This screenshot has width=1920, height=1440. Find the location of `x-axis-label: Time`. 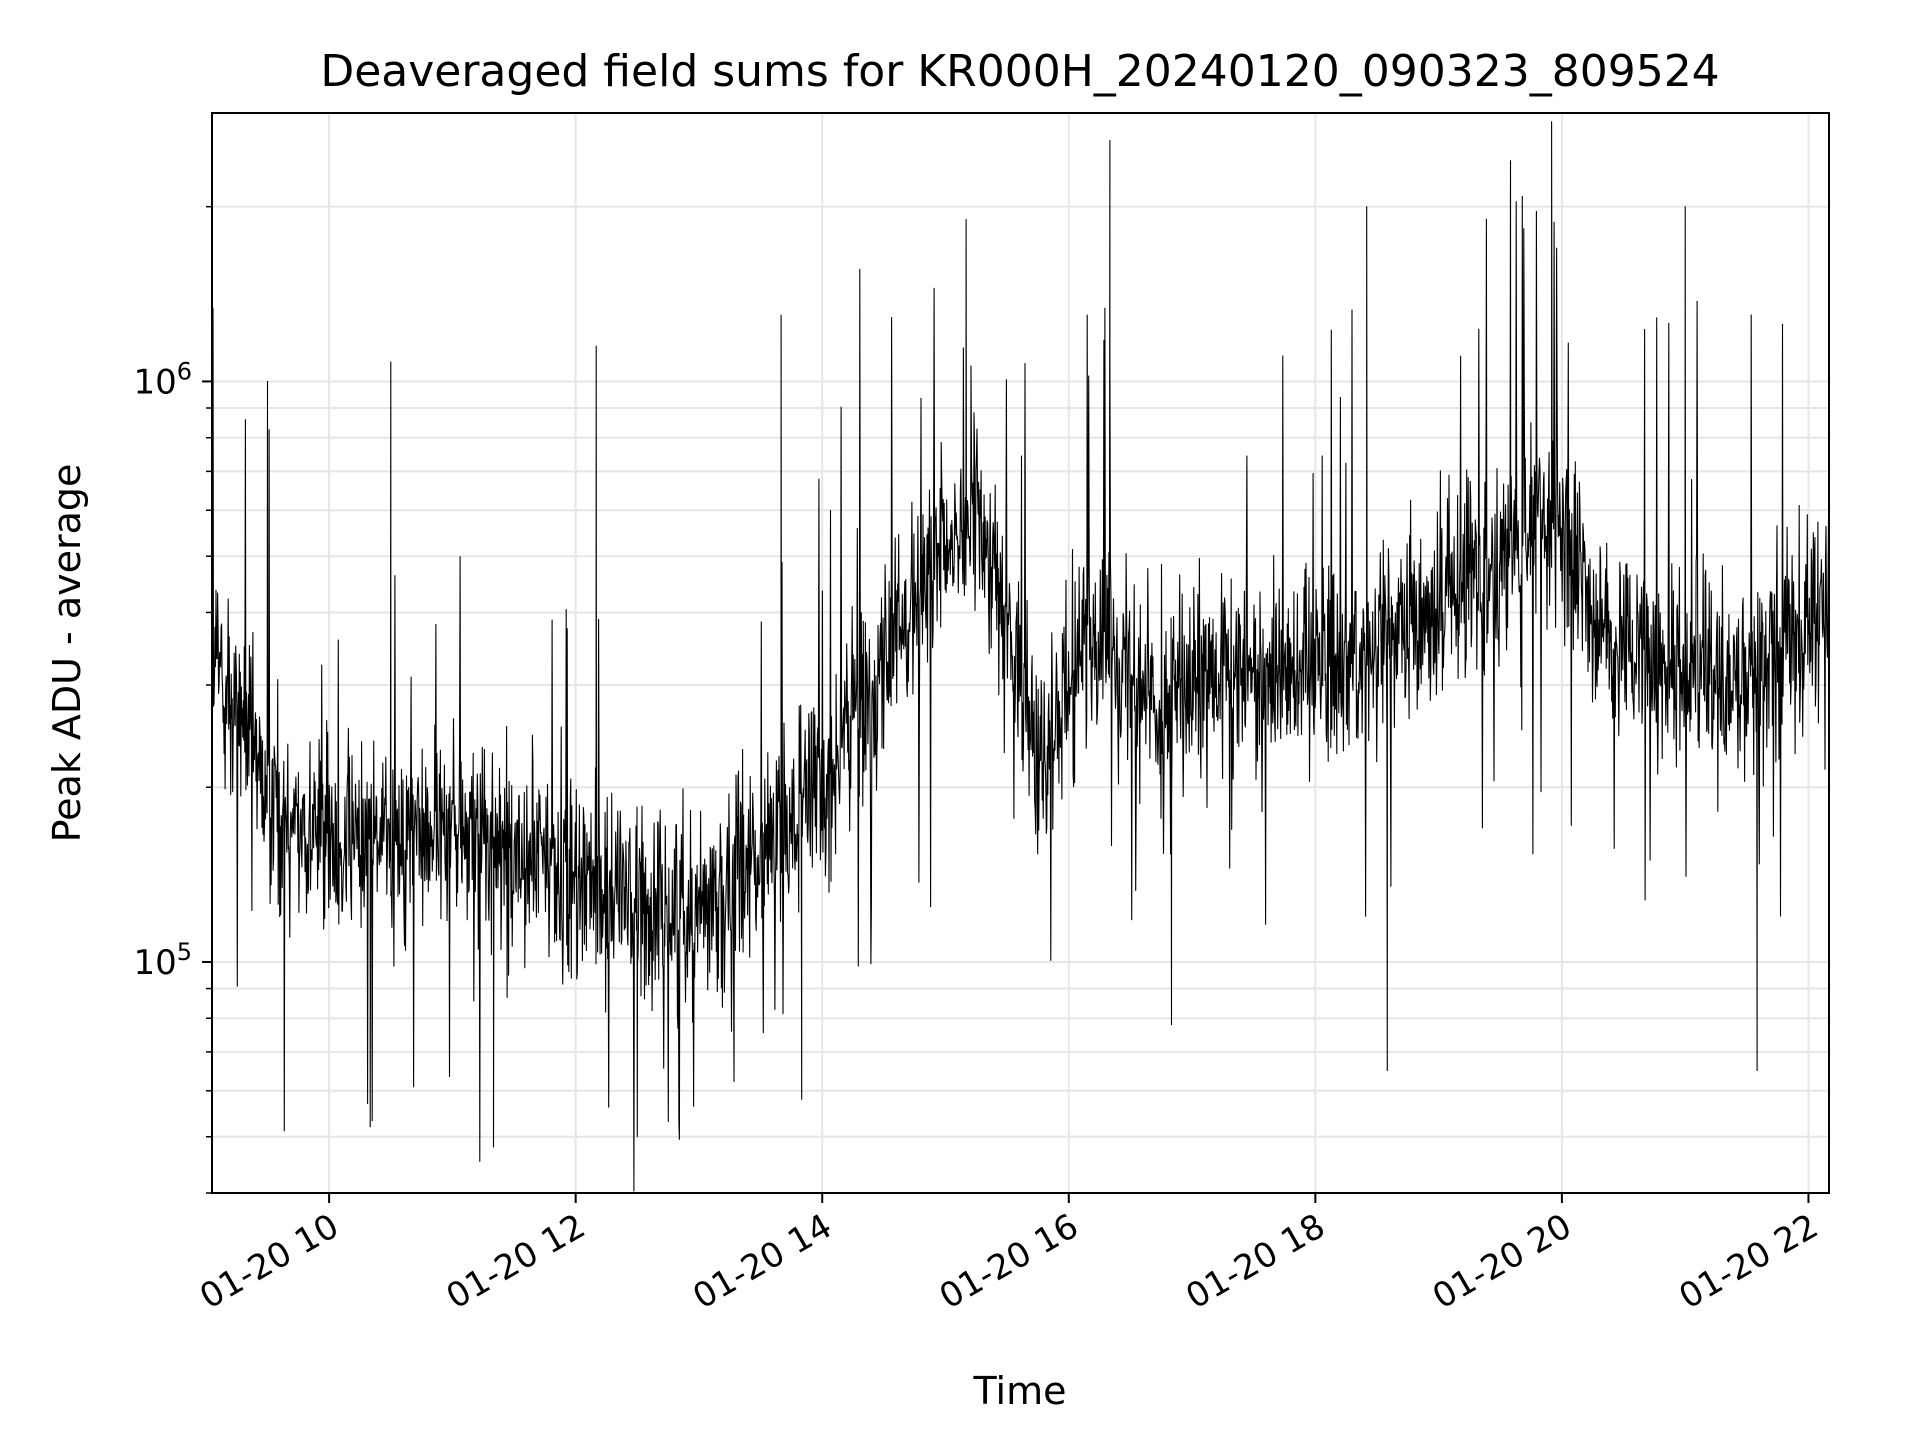

x-axis-label: Time is located at coordinates (1020, 1391).